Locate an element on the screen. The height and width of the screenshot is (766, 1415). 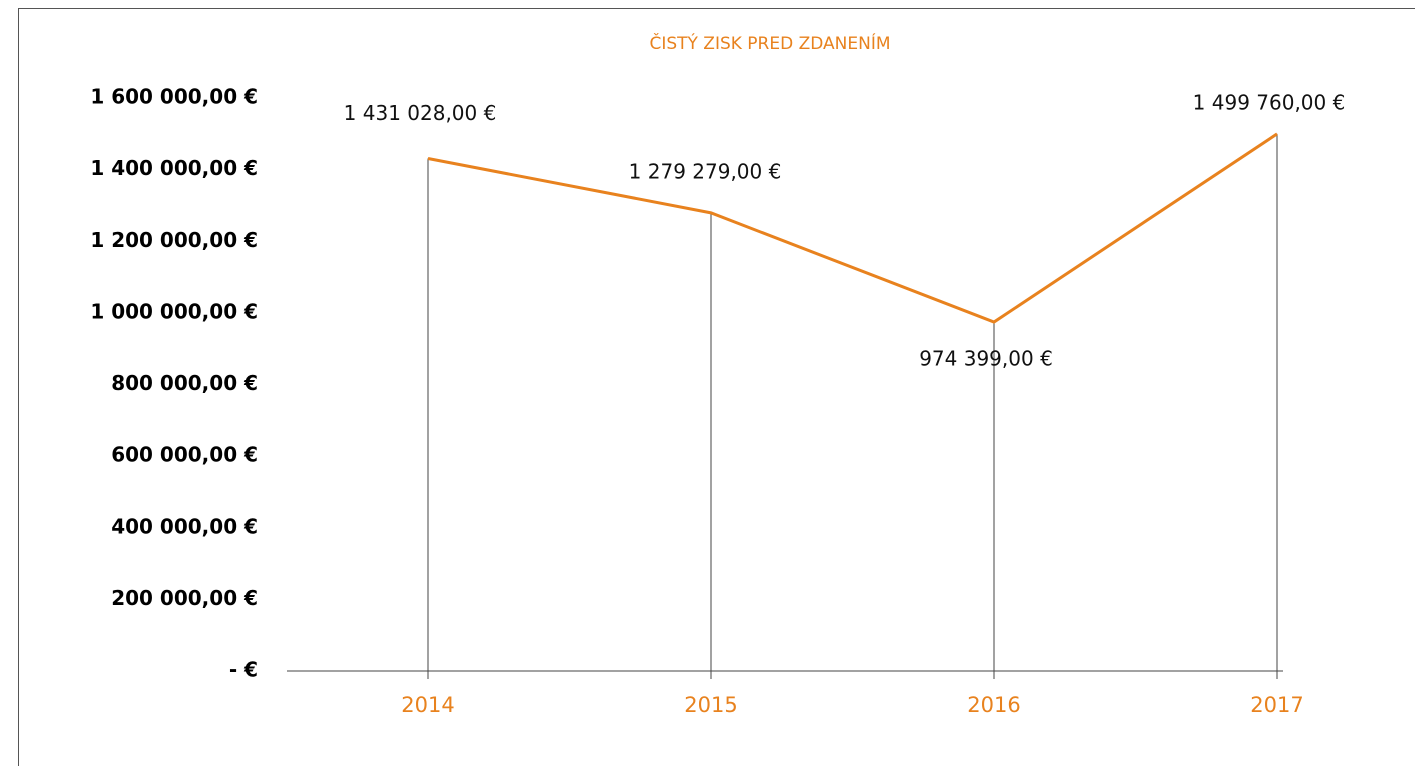
data-label: 1 499 760,00 € is located at coordinates (1269, 102).